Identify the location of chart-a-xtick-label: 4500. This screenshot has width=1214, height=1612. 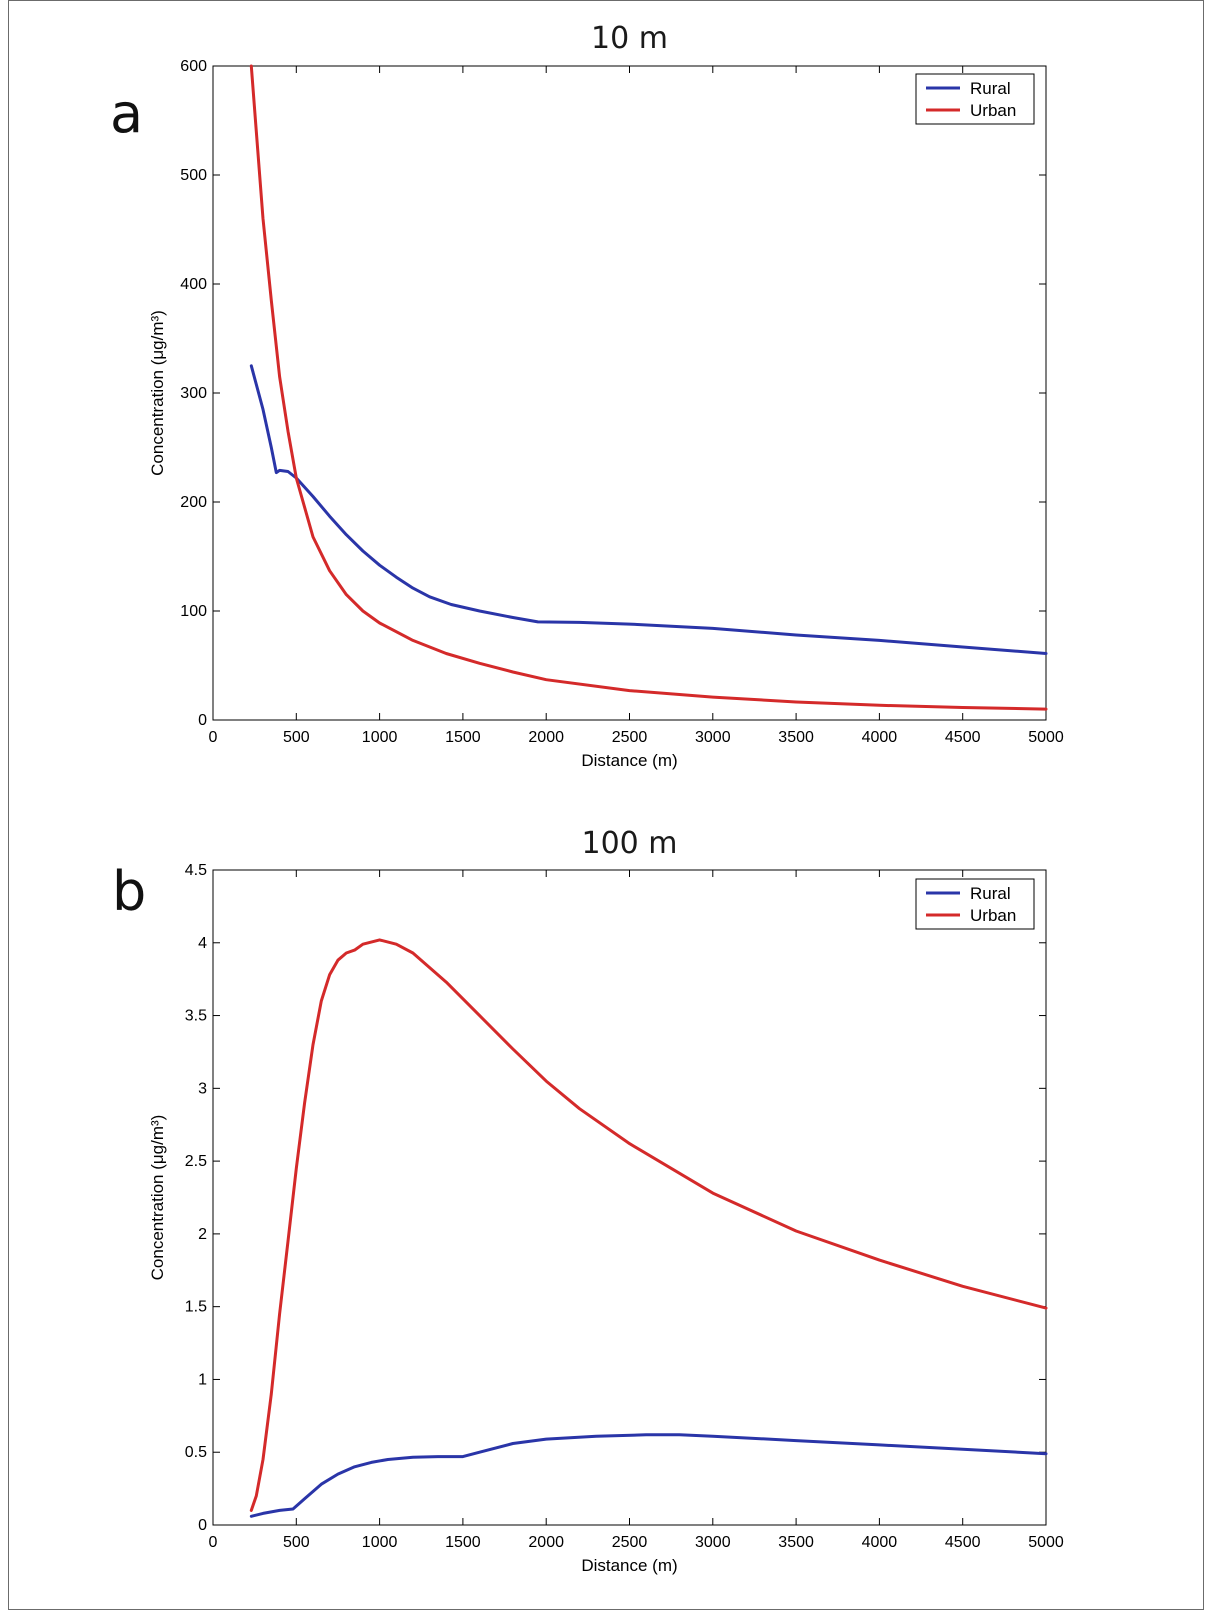
(963, 737).